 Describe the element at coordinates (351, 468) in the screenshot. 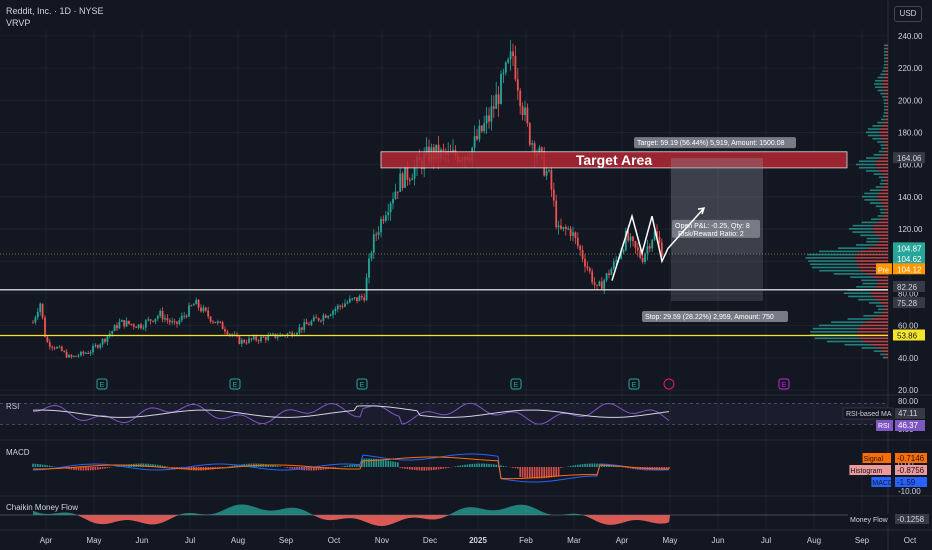

I see `macd-signal-line` at that location.